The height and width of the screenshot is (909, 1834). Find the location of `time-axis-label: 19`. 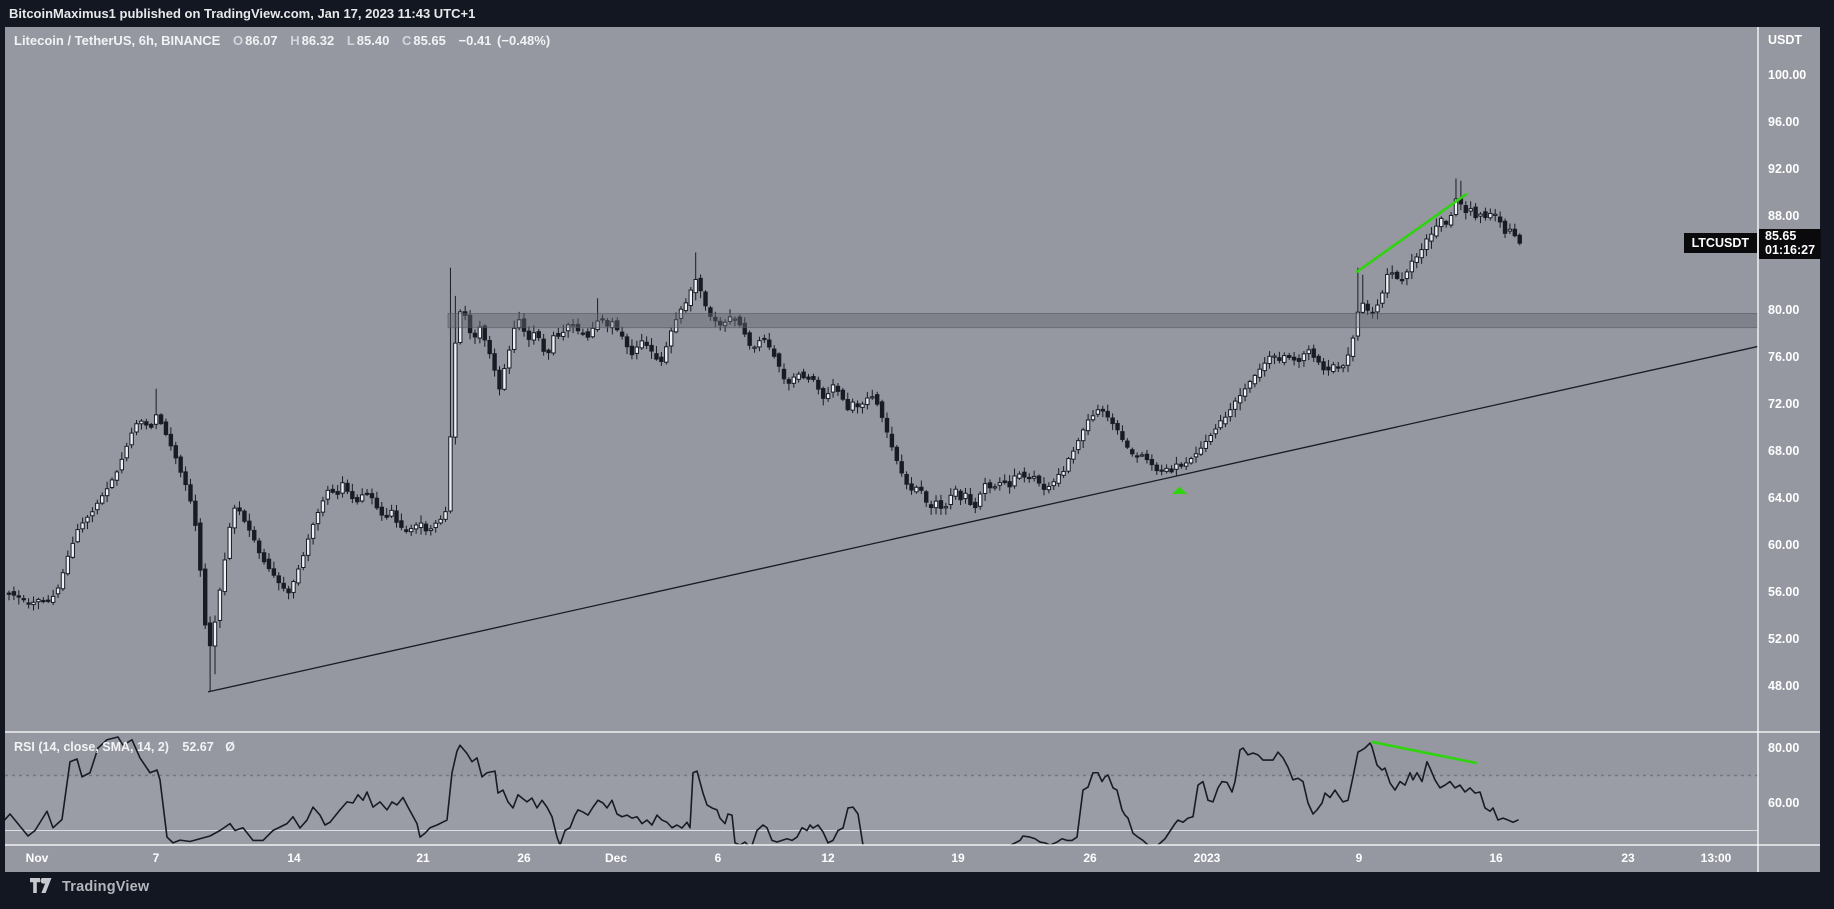

time-axis-label: 19 is located at coordinates (958, 858).